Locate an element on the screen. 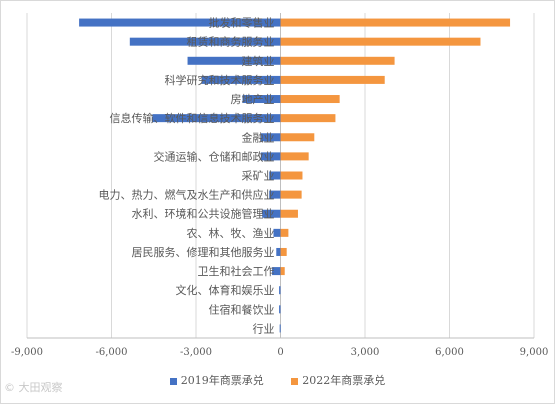  category-label: 卫生和社会工作 is located at coordinates (236, 271).